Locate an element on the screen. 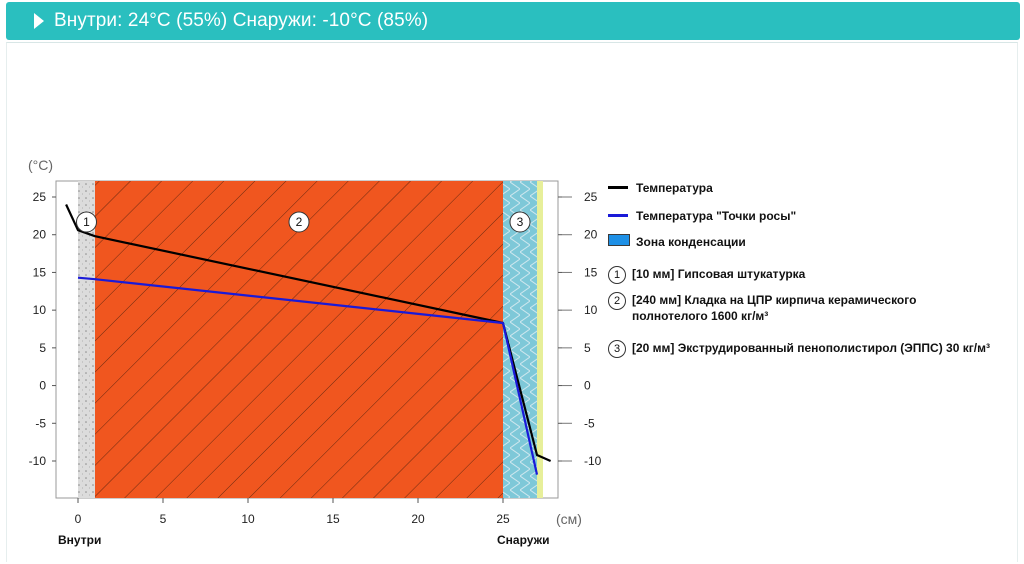 The height and width of the screenshot is (564, 1024). x-tick-label: 15 is located at coordinates (333, 519).